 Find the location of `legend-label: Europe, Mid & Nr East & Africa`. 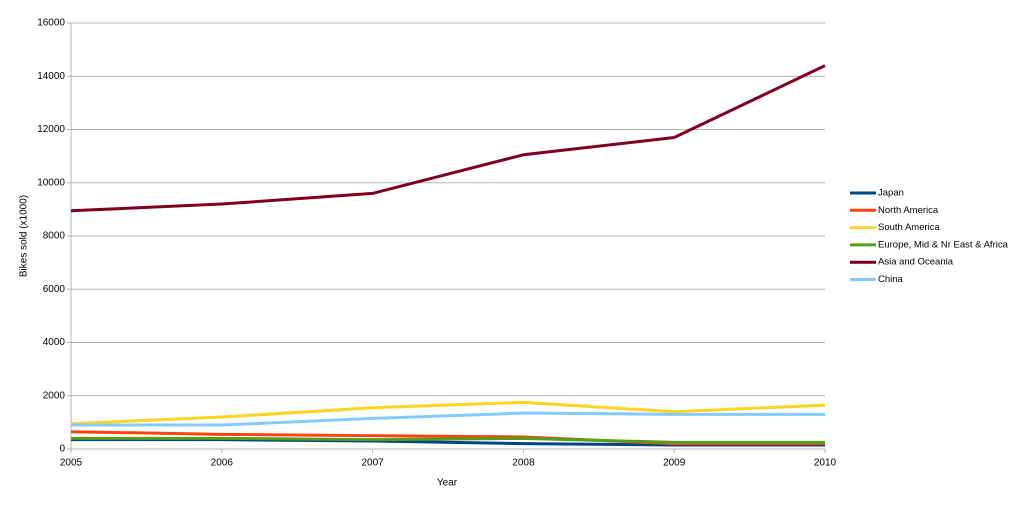

legend-label: Europe, Mid & Nr East & Africa is located at coordinates (943, 244).